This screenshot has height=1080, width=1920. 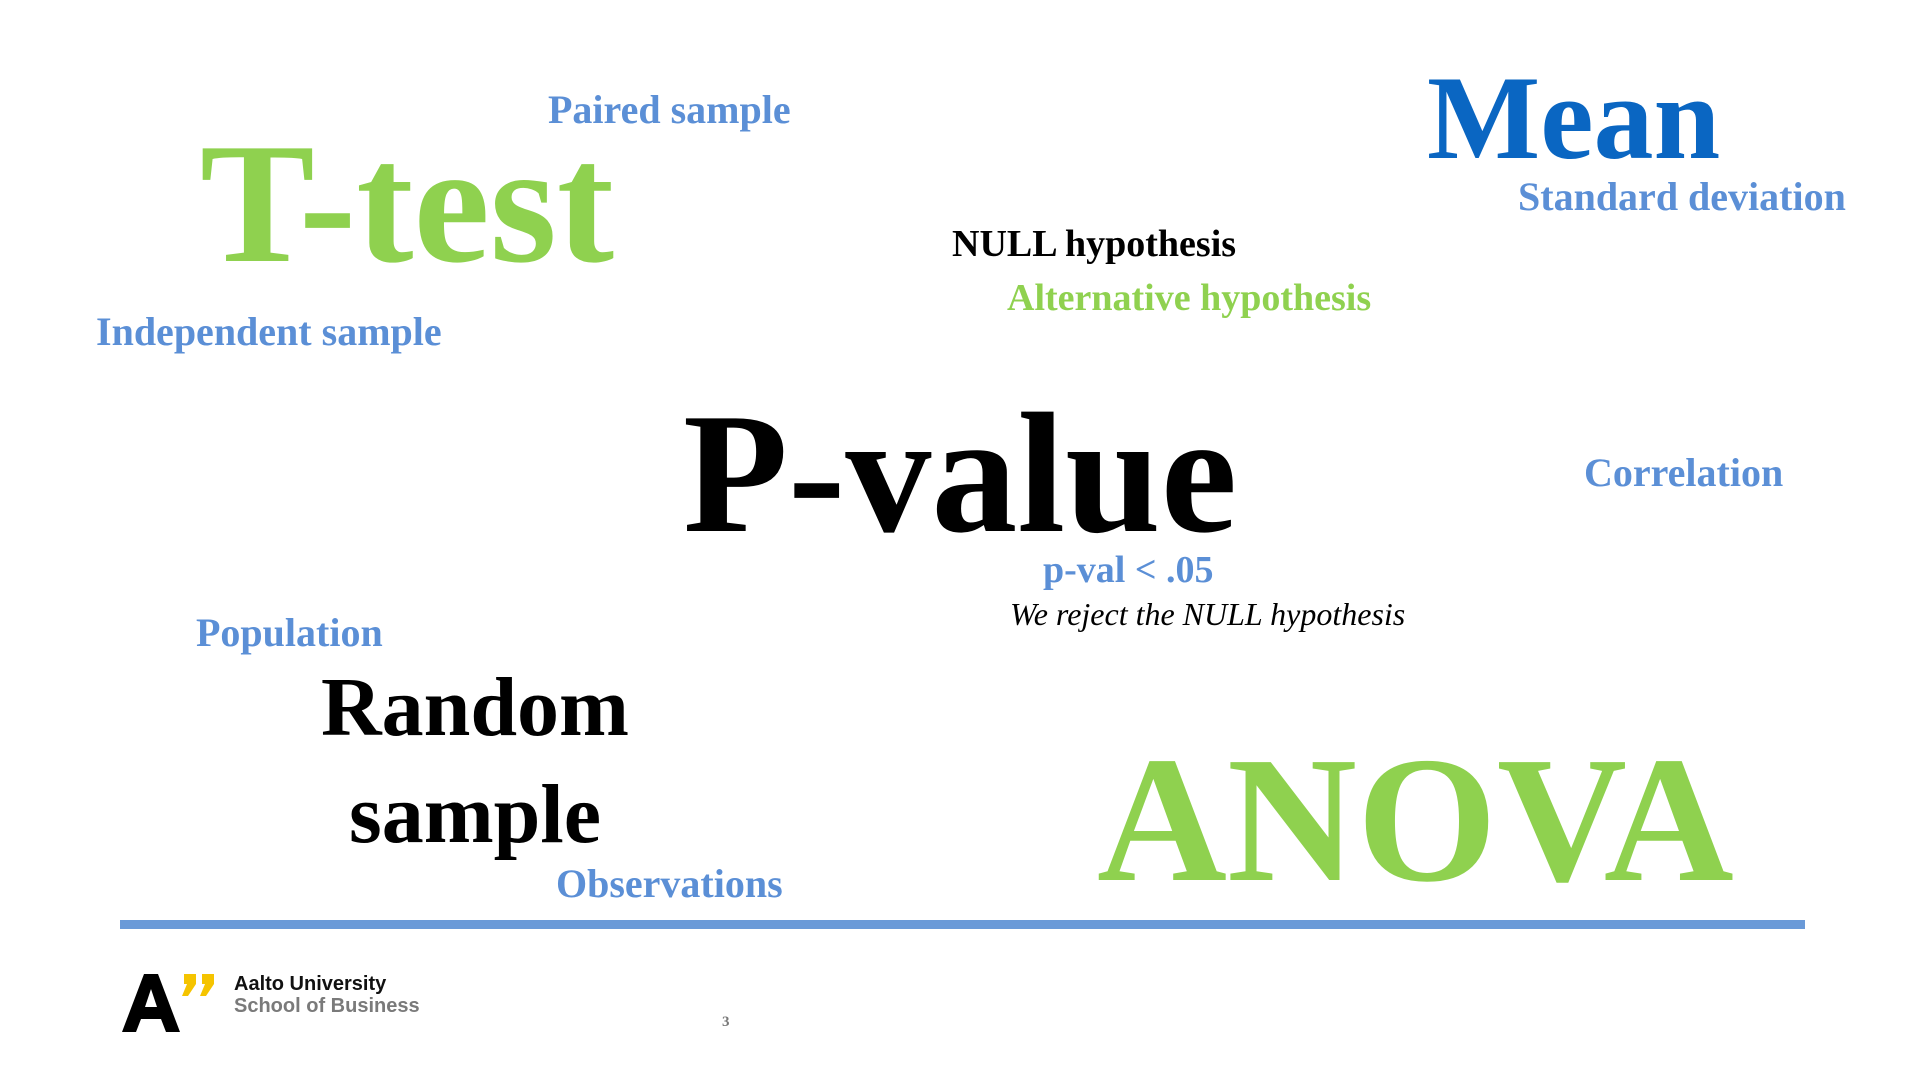 I want to click on word-observations: Observations, so click(x=669, y=883).